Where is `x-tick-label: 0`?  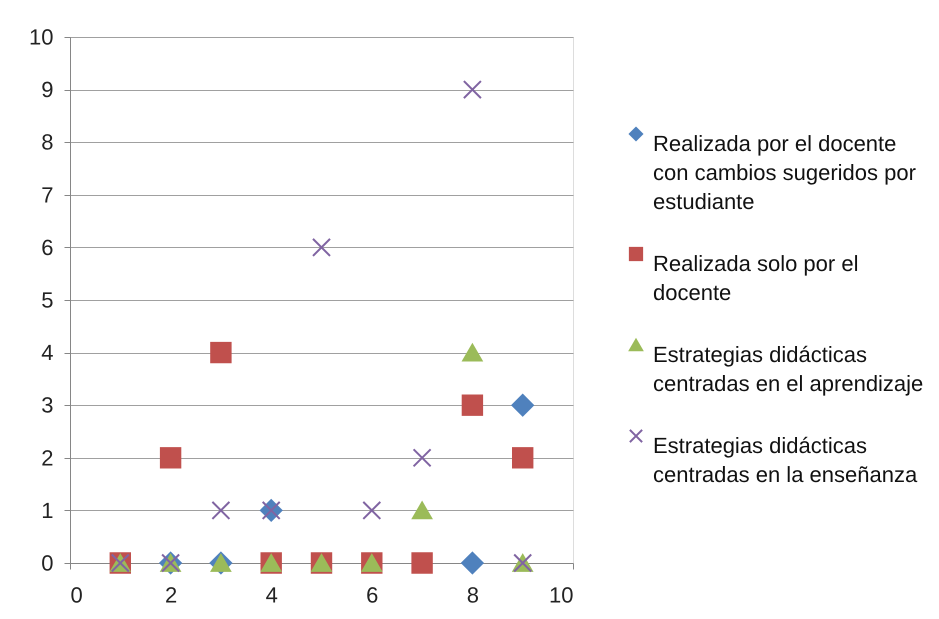
x-tick-label: 0 is located at coordinates (76, 595).